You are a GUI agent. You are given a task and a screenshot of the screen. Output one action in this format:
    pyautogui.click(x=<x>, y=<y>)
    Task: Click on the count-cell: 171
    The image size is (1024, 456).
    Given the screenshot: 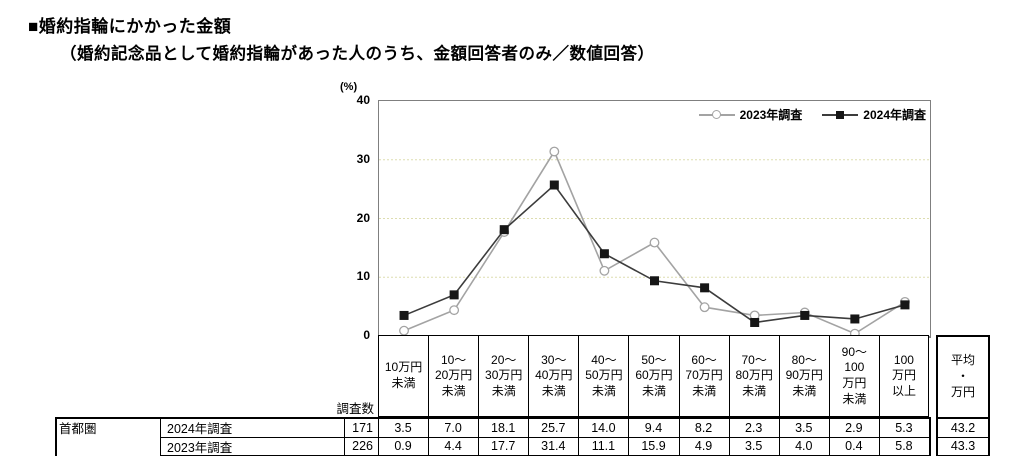 What is the action you would take?
    pyautogui.click(x=362, y=427)
    